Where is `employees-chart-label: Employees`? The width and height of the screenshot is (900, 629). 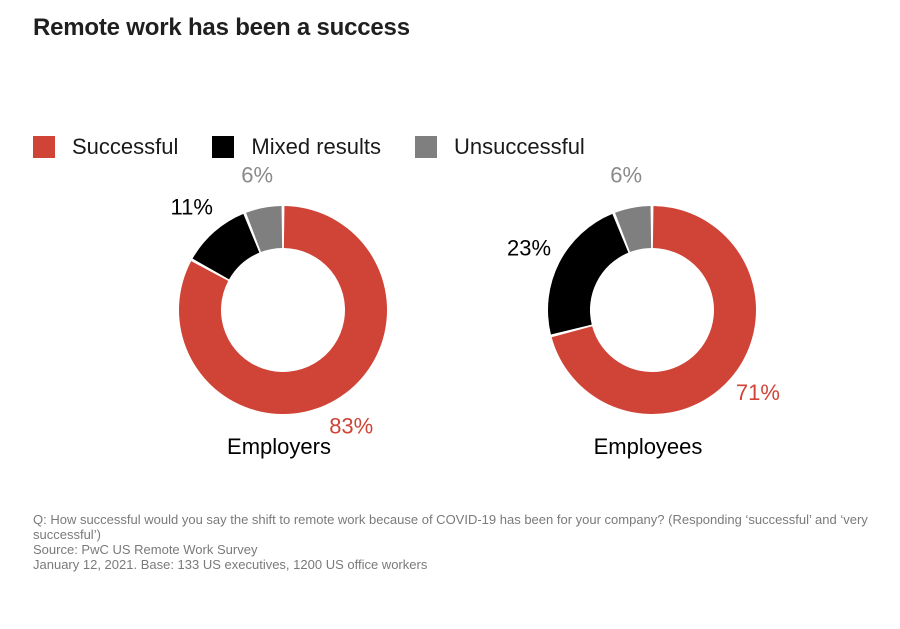
employees-chart-label: Employees is located at coordinates (648, 446).